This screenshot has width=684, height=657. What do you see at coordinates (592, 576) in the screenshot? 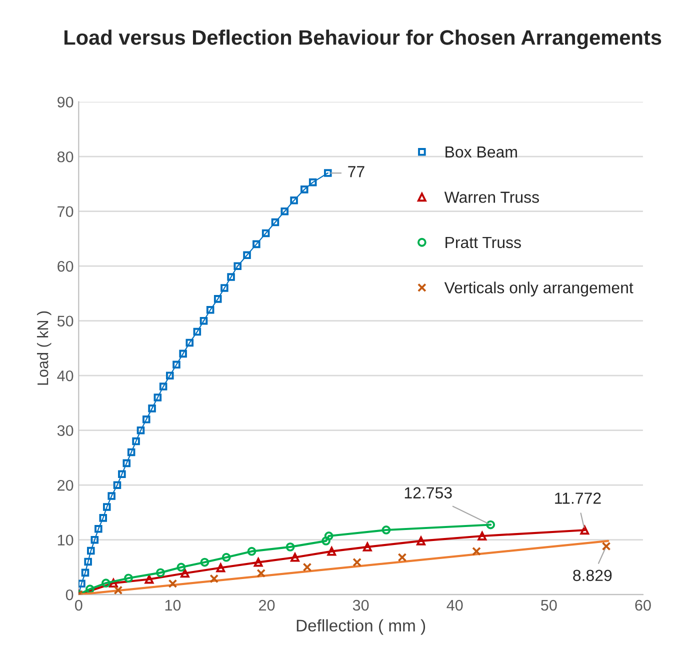
I see `annotation: 8.829` at bounding box center [592, 576].